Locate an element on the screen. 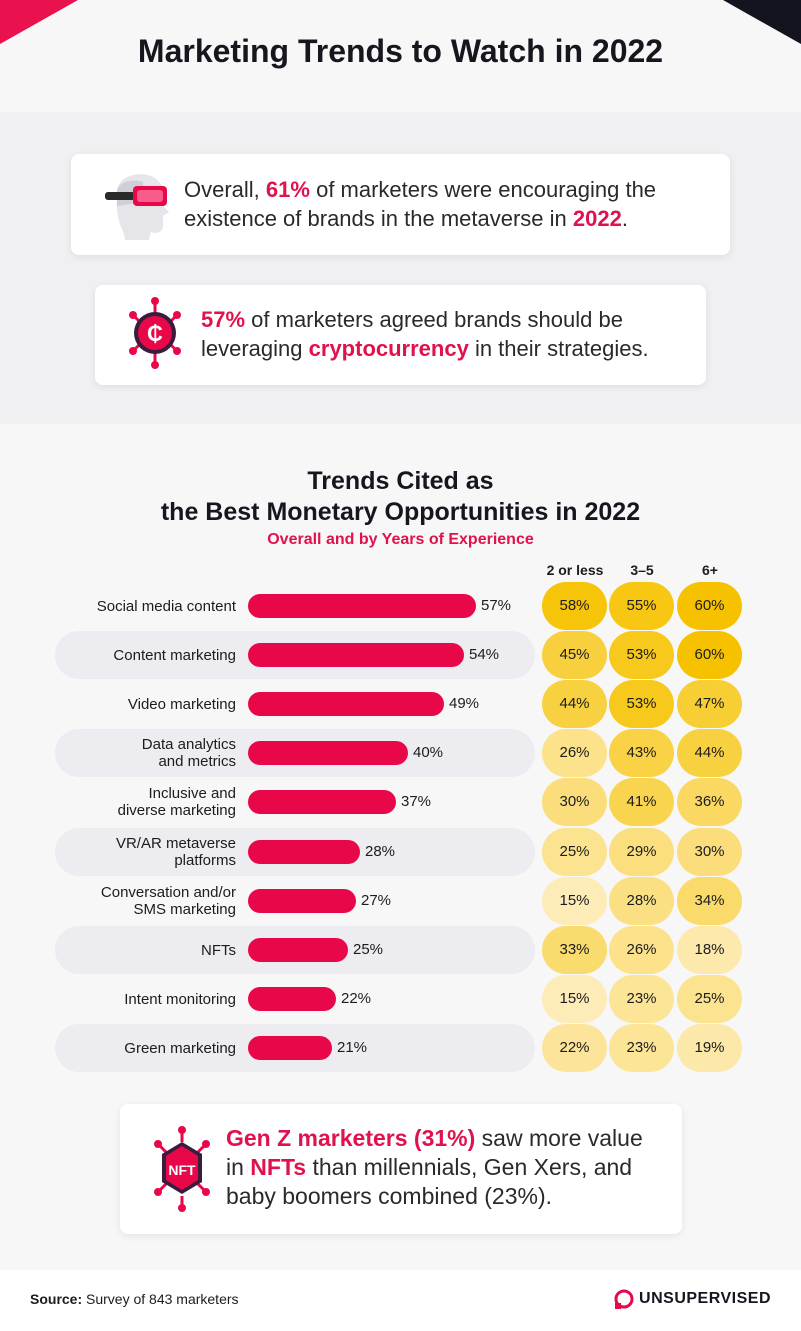 This screenshot has width=801, height=1331. experience-value-cell: 47% is located at coordinates (709, 704).